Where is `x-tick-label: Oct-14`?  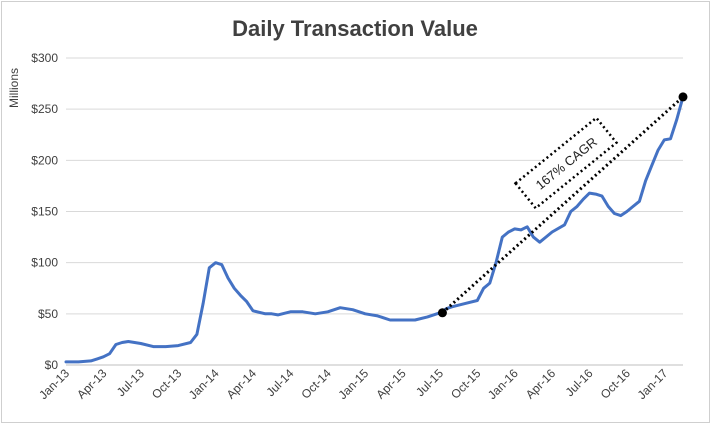 x-tick-label: Oct-14 is located at coordinates (317, 384).